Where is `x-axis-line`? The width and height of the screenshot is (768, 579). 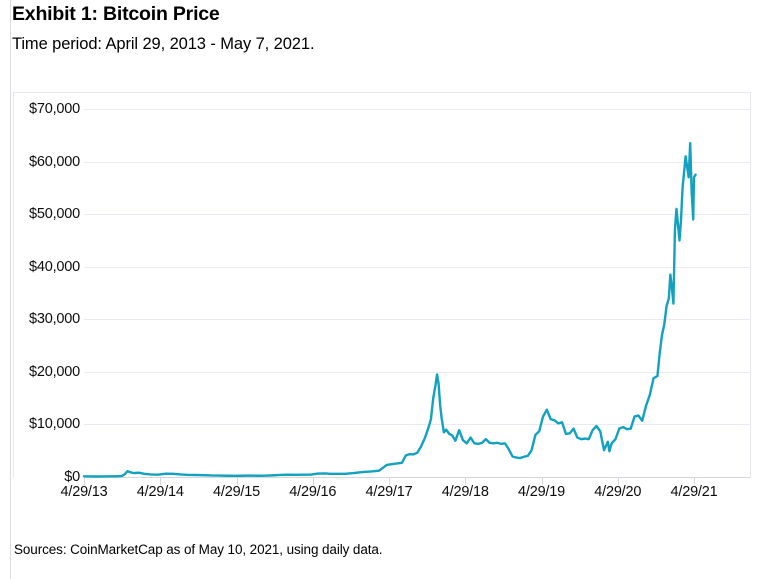
x-axis-line is located at coordinates (417, 477).